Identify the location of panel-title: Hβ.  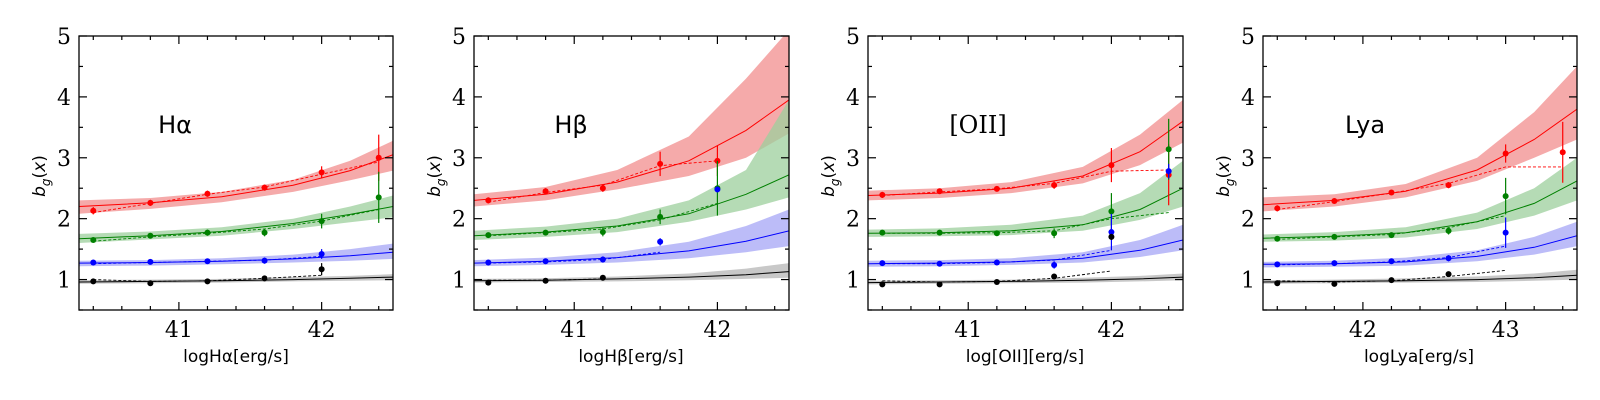
(570, 125).